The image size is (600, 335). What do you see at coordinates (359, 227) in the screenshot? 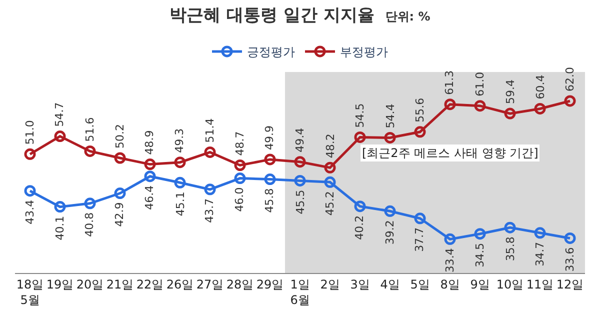
I see `data-label: 40.2` at bounding box center [359, 227].